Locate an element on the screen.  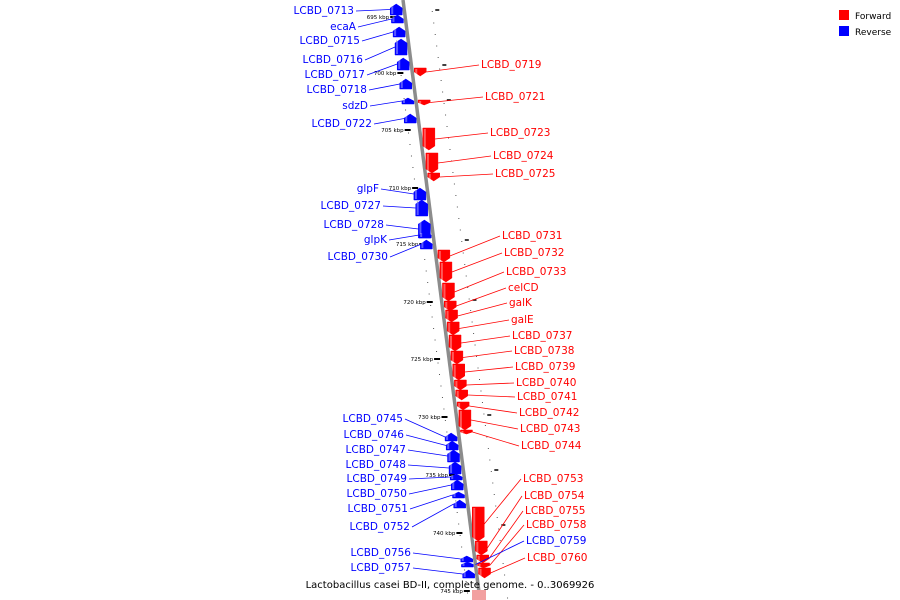
reverse-gene-label: LCBD_0730 is located at coordinates (358, 257).